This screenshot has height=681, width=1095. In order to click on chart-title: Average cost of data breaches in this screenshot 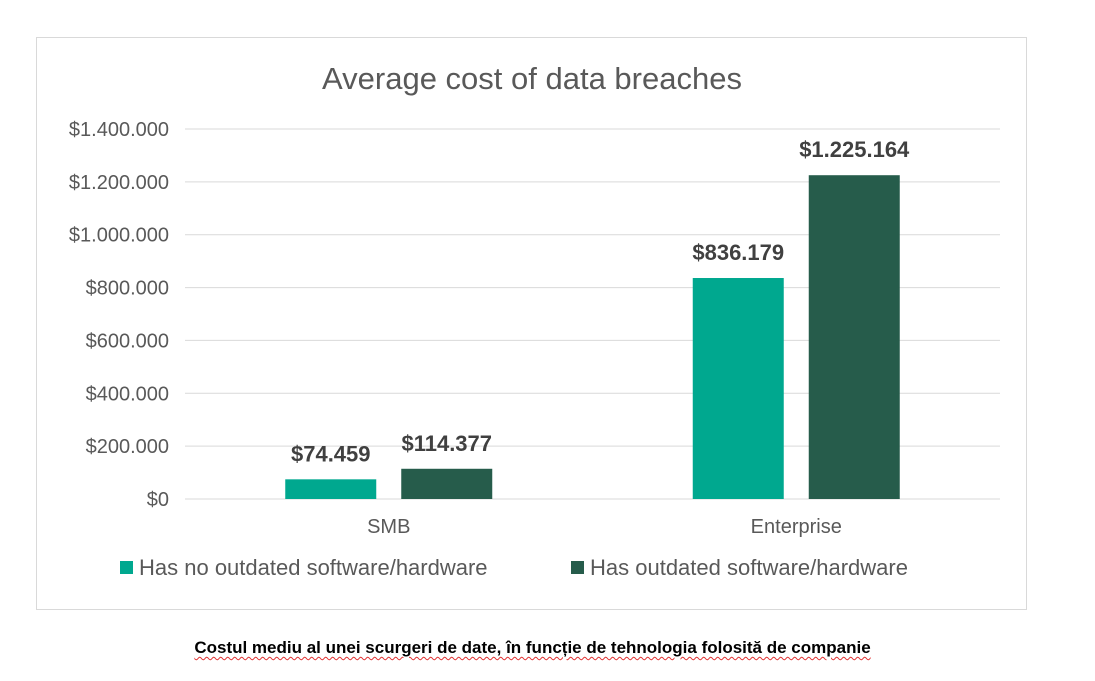, I will do `click(532, 78)`.